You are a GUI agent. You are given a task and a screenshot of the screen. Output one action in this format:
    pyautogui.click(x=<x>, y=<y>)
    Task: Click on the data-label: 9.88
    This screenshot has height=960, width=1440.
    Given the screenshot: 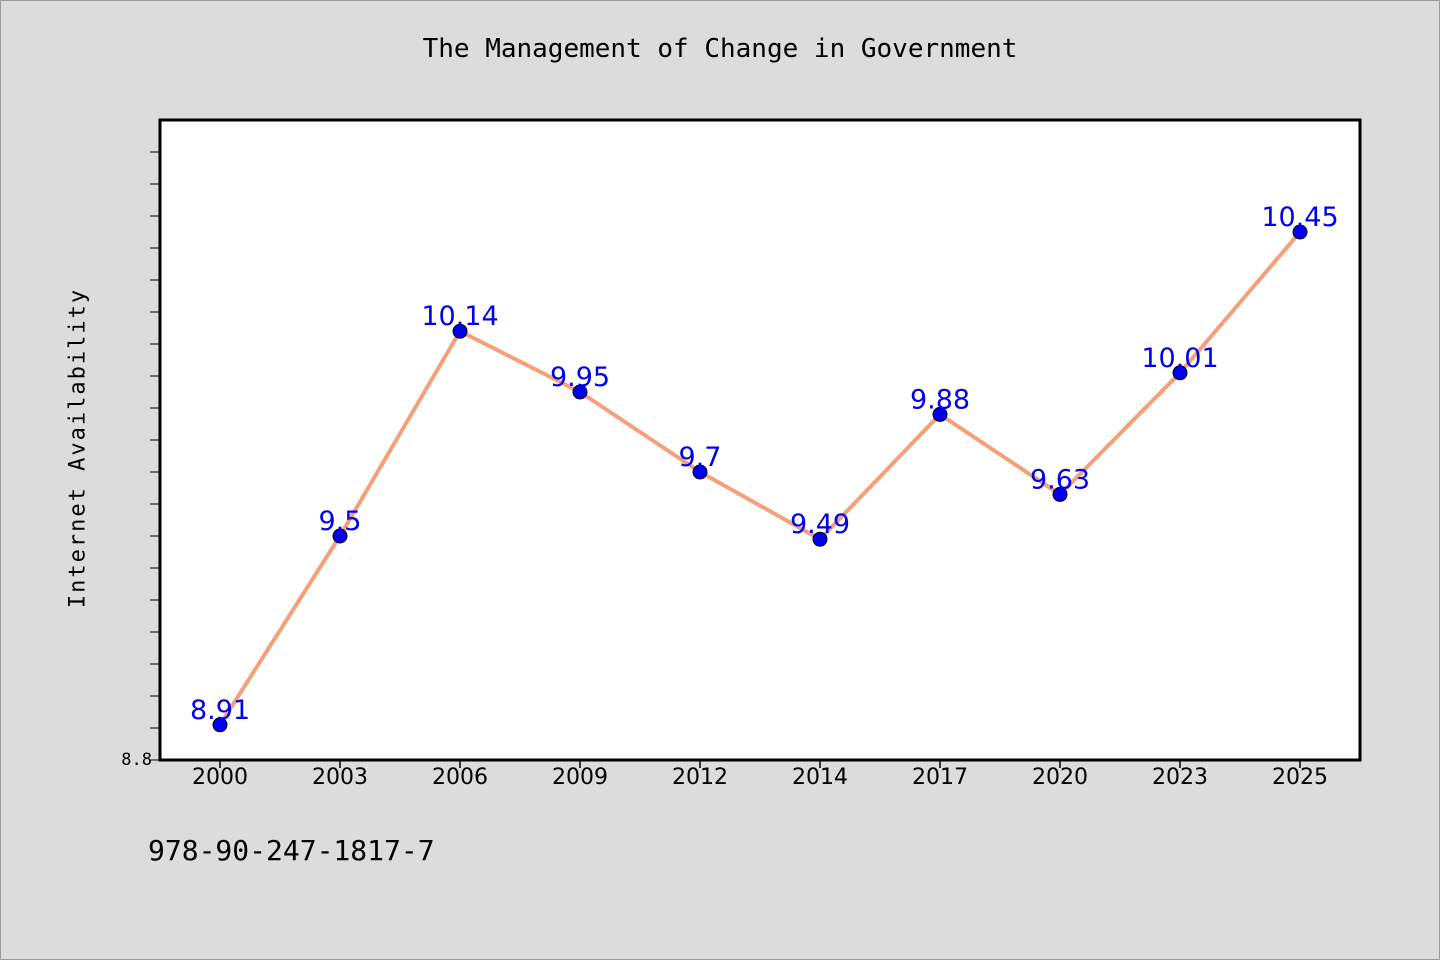 What is the action you would take?
    pyautogui.click(x=940, y=399)
    